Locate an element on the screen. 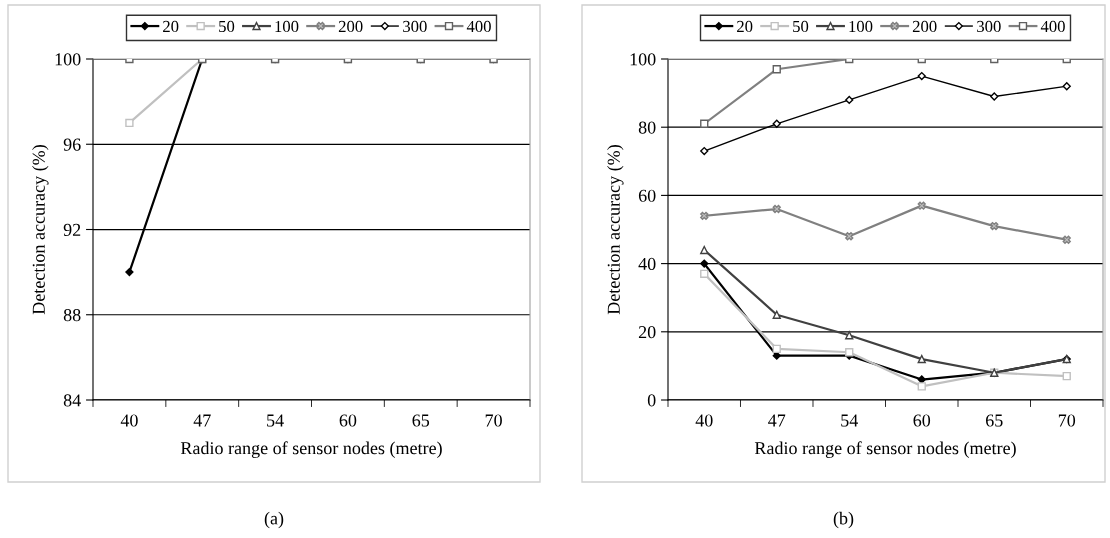  y-tick-label: 20 is located at coordinates (647, 332).